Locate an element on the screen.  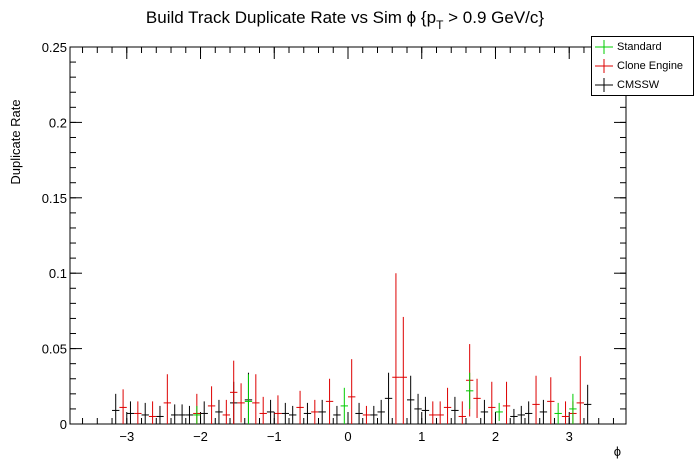
legend-entry-clone-engine: Clone Engine is located at coordinates (642, 66).